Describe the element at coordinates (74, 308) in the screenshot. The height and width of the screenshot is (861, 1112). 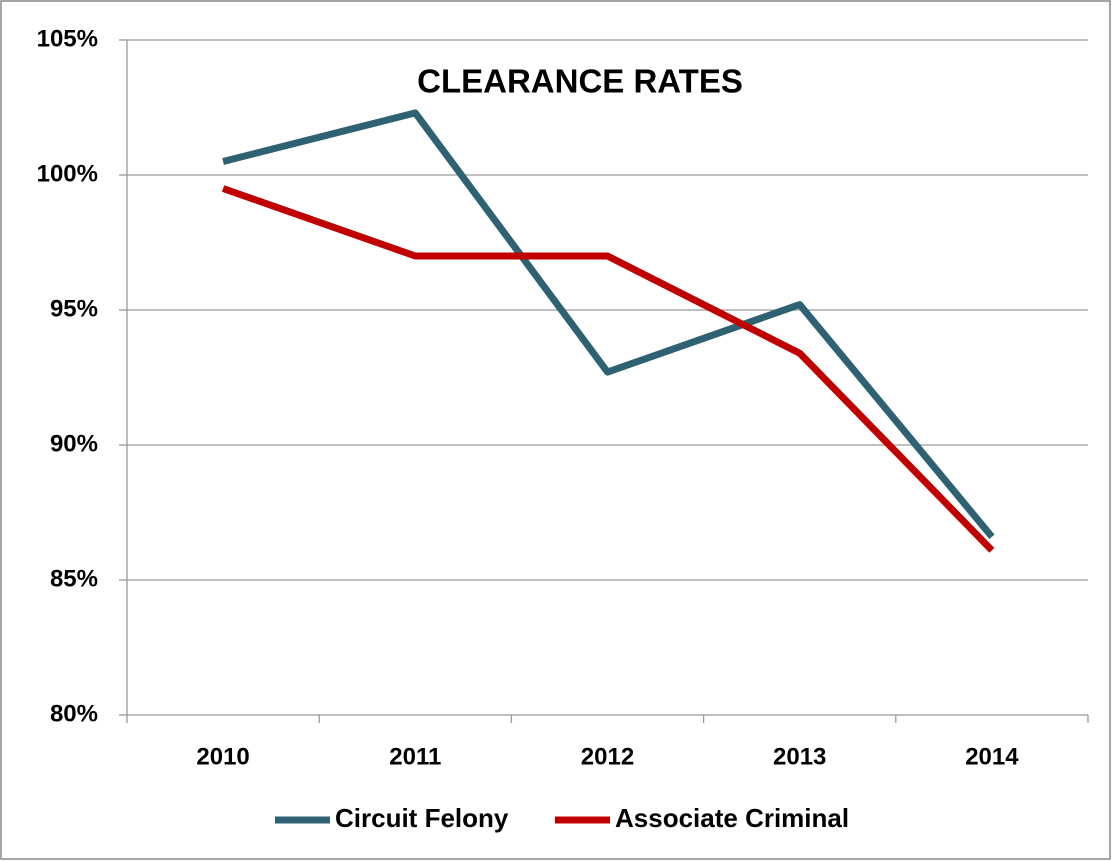
I see `y-tick-label: 95%` at that location.